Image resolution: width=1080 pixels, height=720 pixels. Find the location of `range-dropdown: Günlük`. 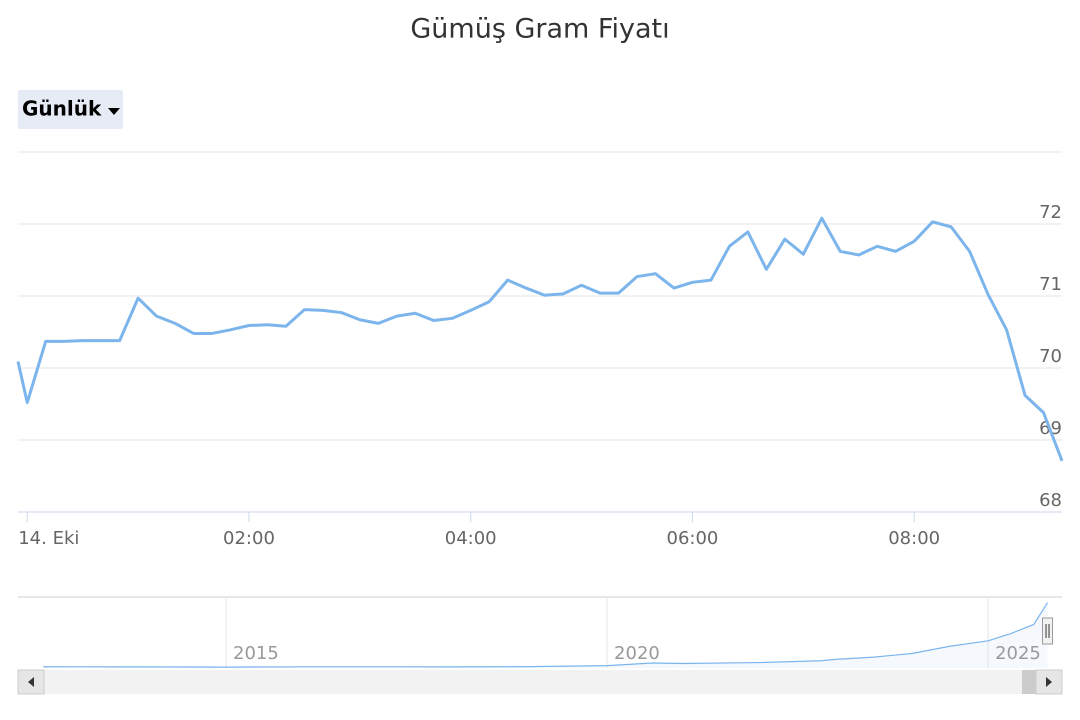

range-dropdown: Günlük is located at coordinates (70, 109).